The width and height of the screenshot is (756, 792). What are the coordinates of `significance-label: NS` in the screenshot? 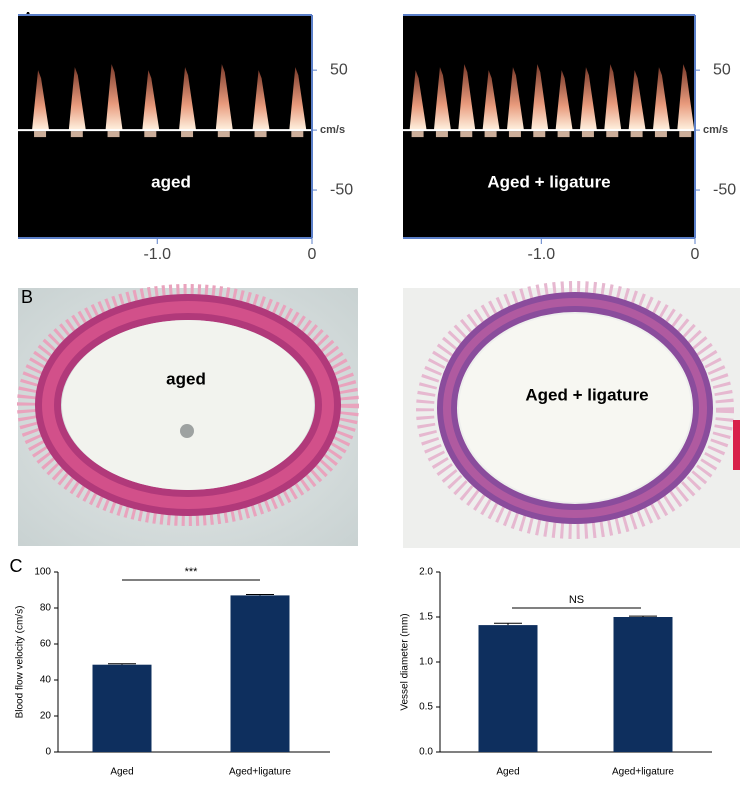 It's located at (576, 600).